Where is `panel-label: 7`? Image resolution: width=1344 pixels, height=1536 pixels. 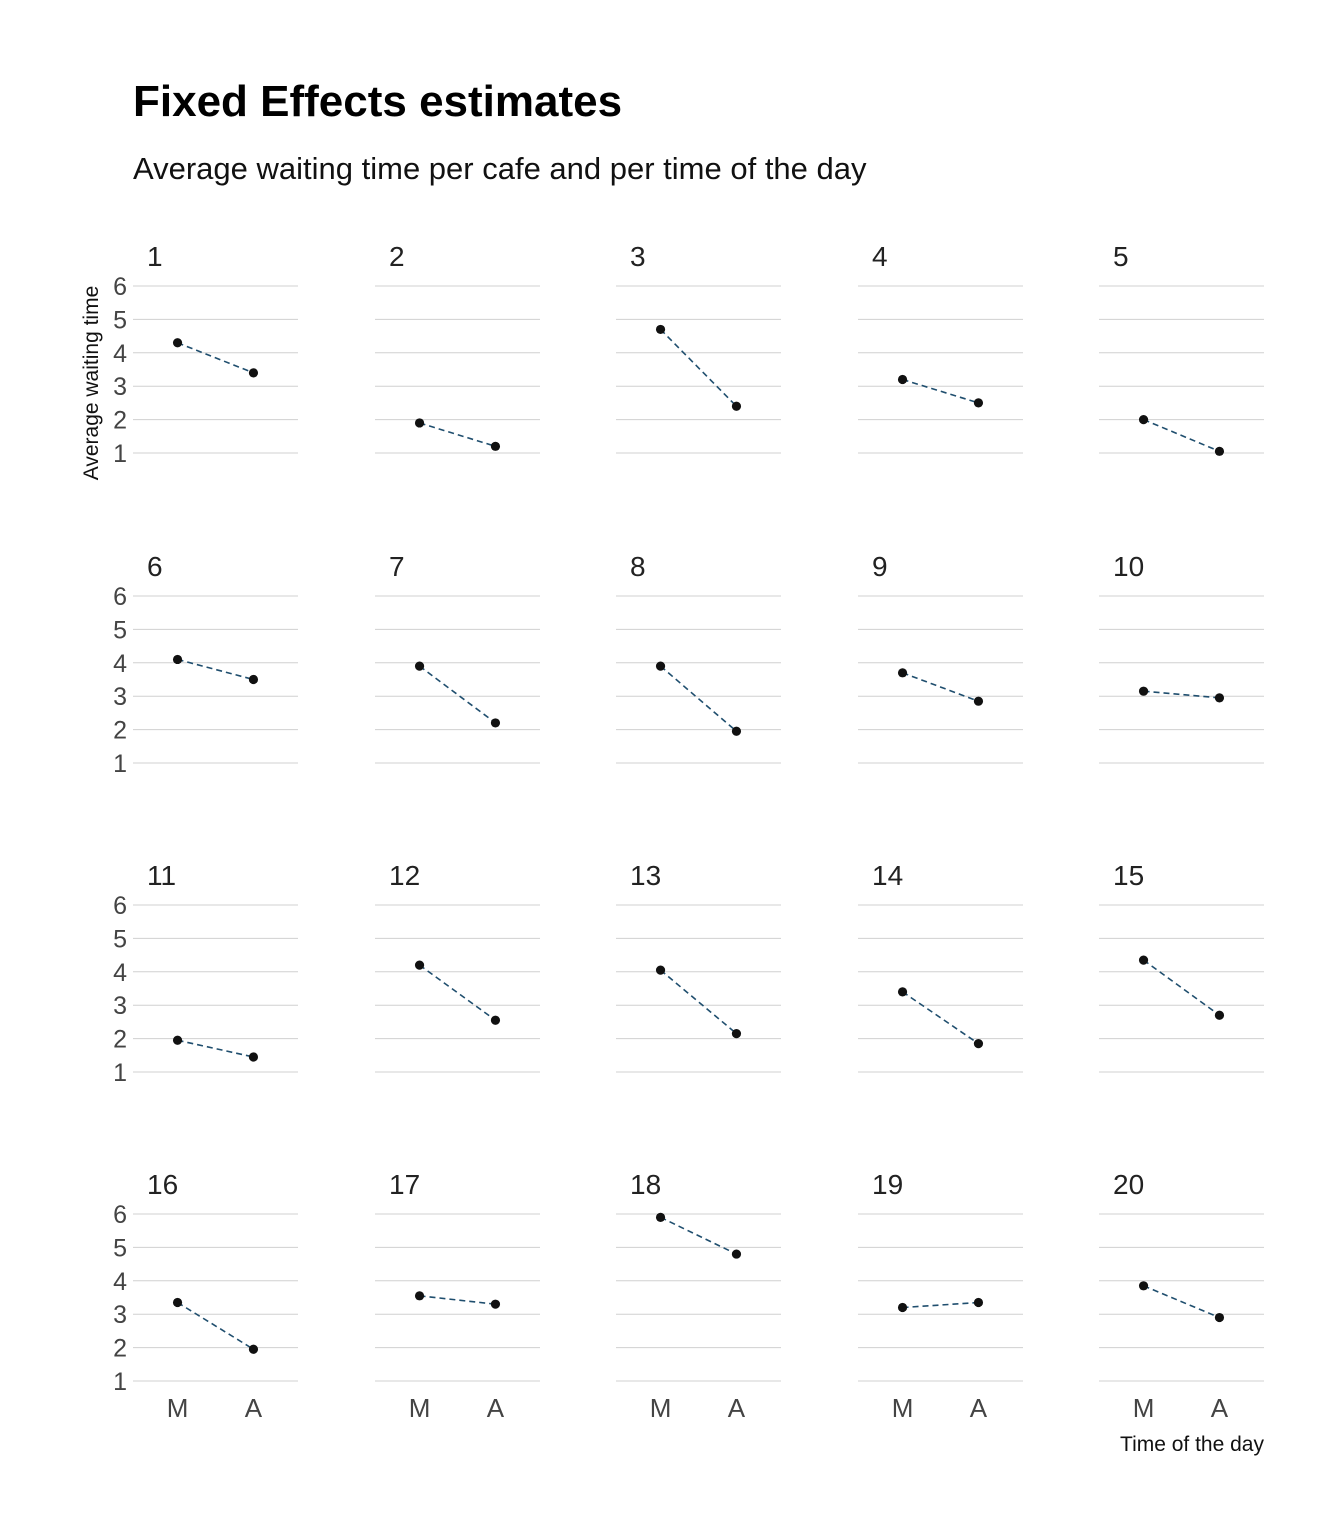
panel-label: 7 is located at coordinates (397, 566).